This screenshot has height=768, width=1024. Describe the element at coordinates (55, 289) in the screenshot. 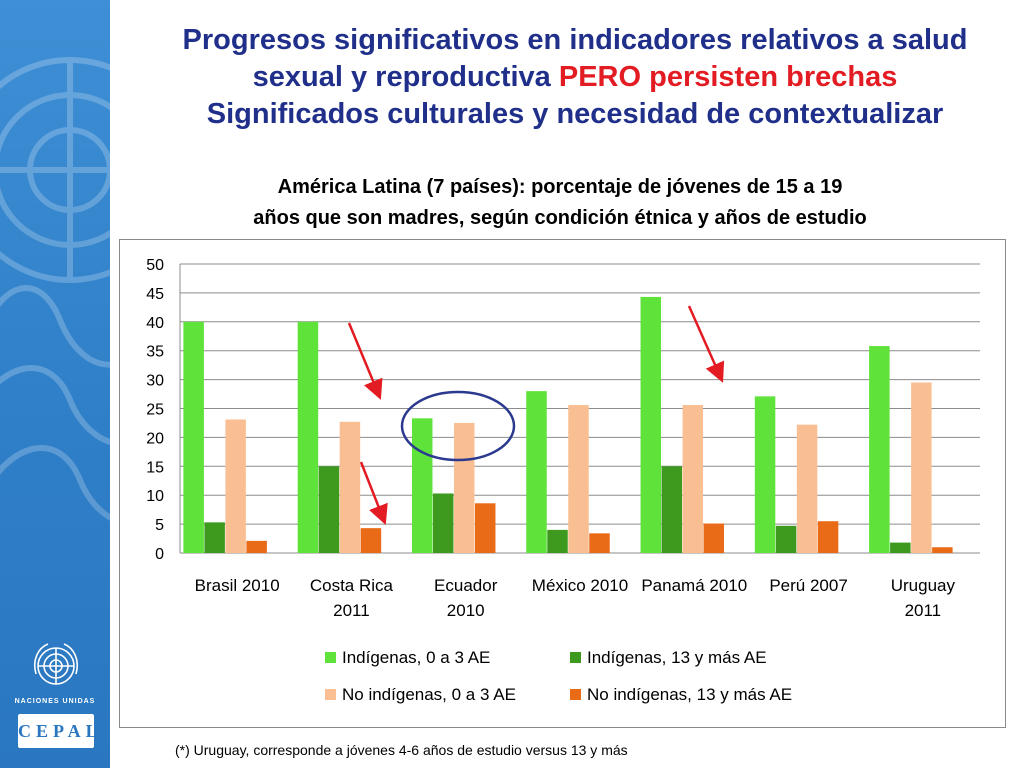

I see `un-emblem-watermark-icon` at that location.